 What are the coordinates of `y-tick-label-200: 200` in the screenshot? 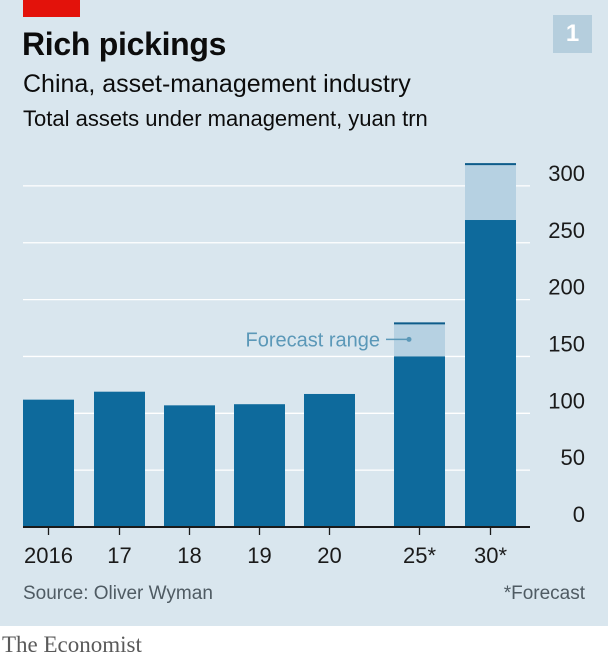 It's located at (566, 287).